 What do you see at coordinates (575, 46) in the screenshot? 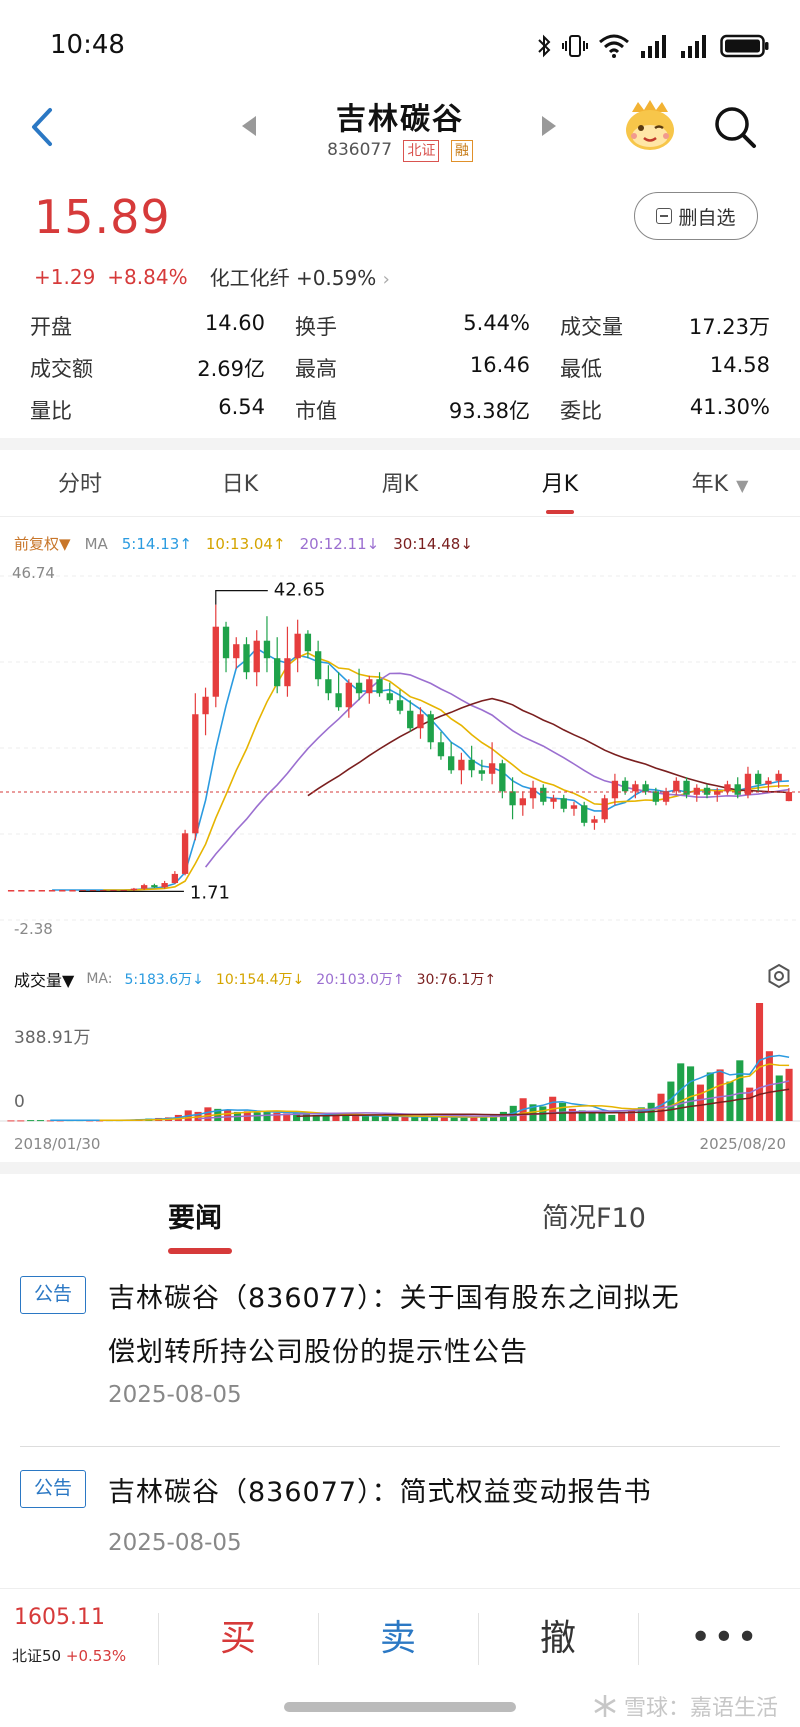
I see `vibrate-icon` at bounding box center [575, 46].